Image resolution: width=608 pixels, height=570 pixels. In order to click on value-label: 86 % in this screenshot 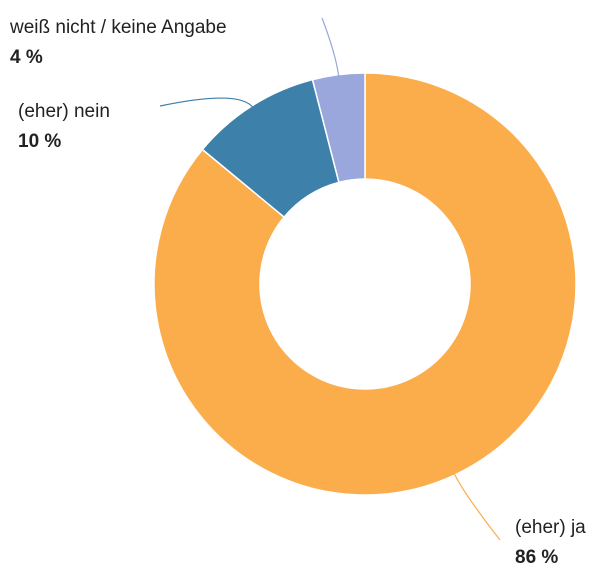, I will do `click(536, 557)`.